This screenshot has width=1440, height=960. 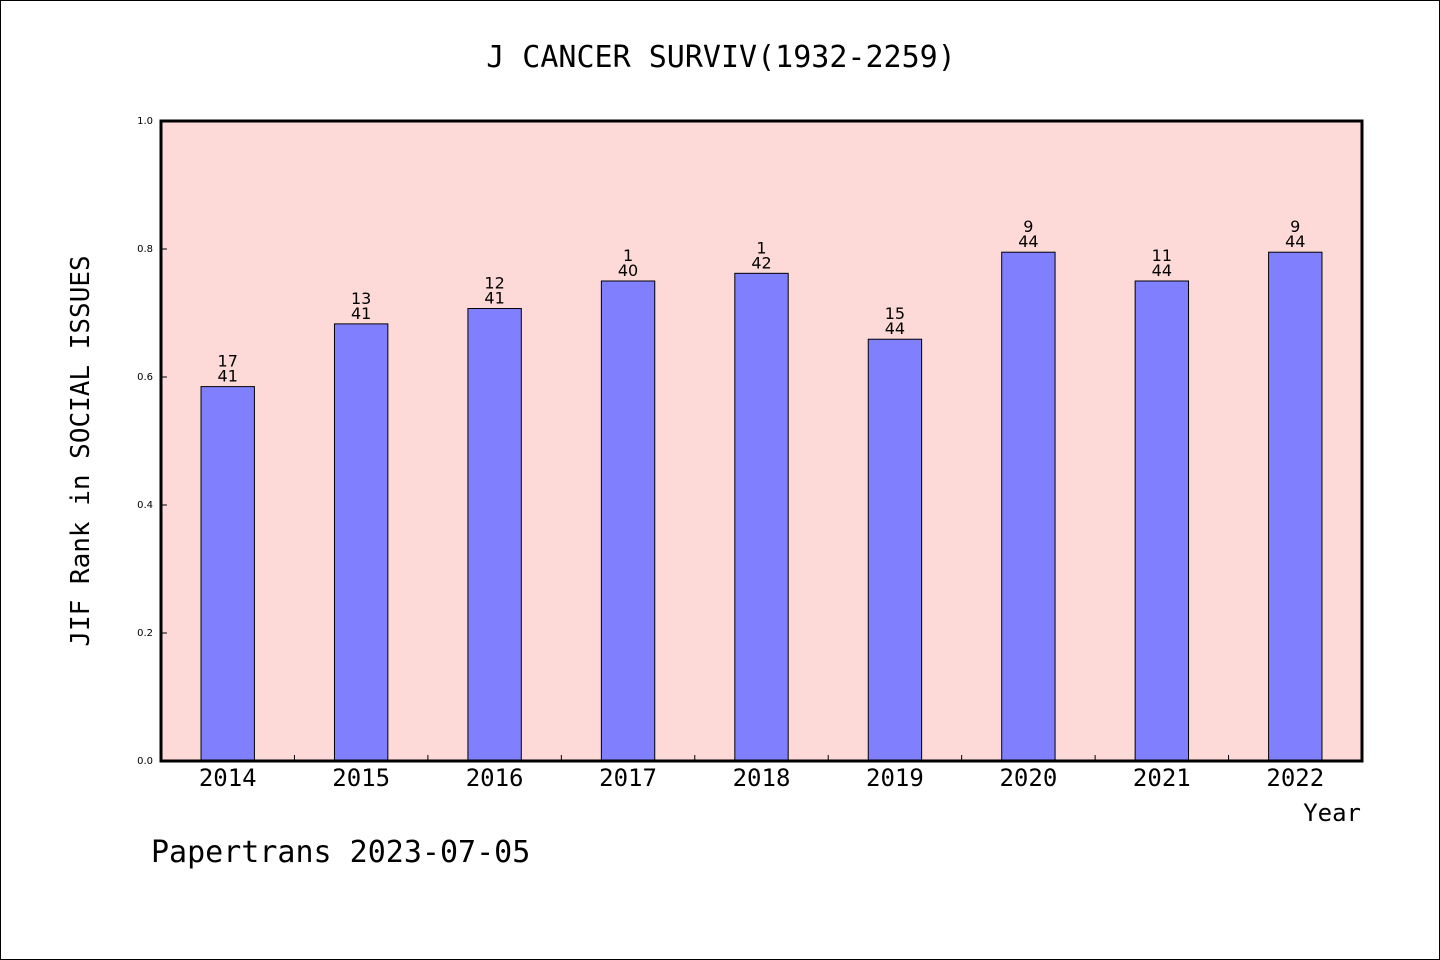 What do you see at coordinates (1162, 521) in the screenshot?
I see `bar-2021` at bounding box center [1162, 521].